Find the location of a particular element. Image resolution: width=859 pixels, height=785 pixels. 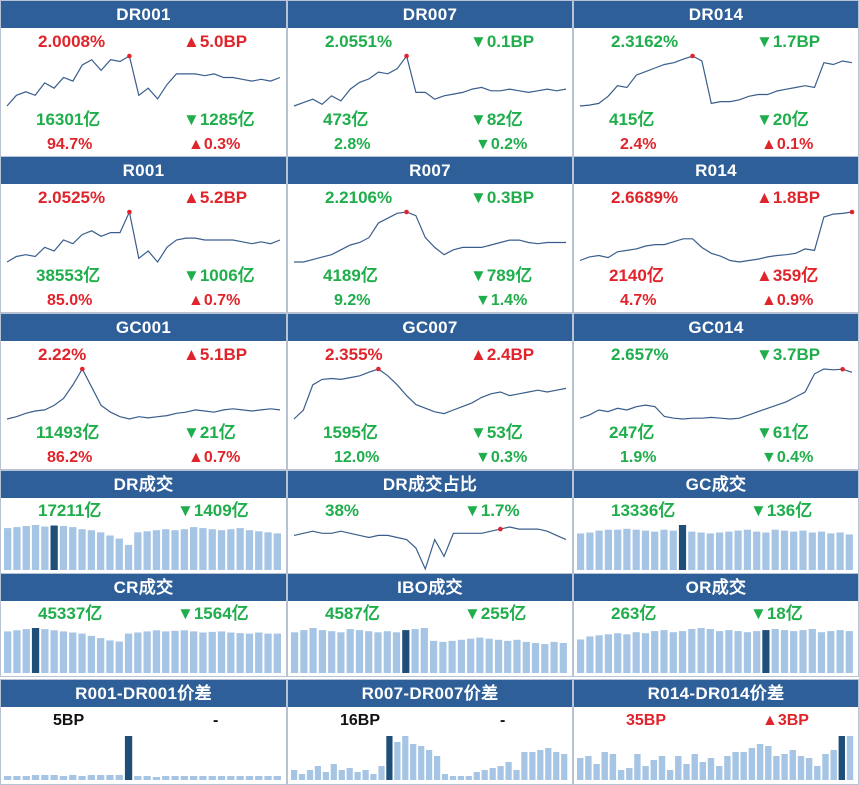

panel-title: GC001 is located at coordinates (143, 327).